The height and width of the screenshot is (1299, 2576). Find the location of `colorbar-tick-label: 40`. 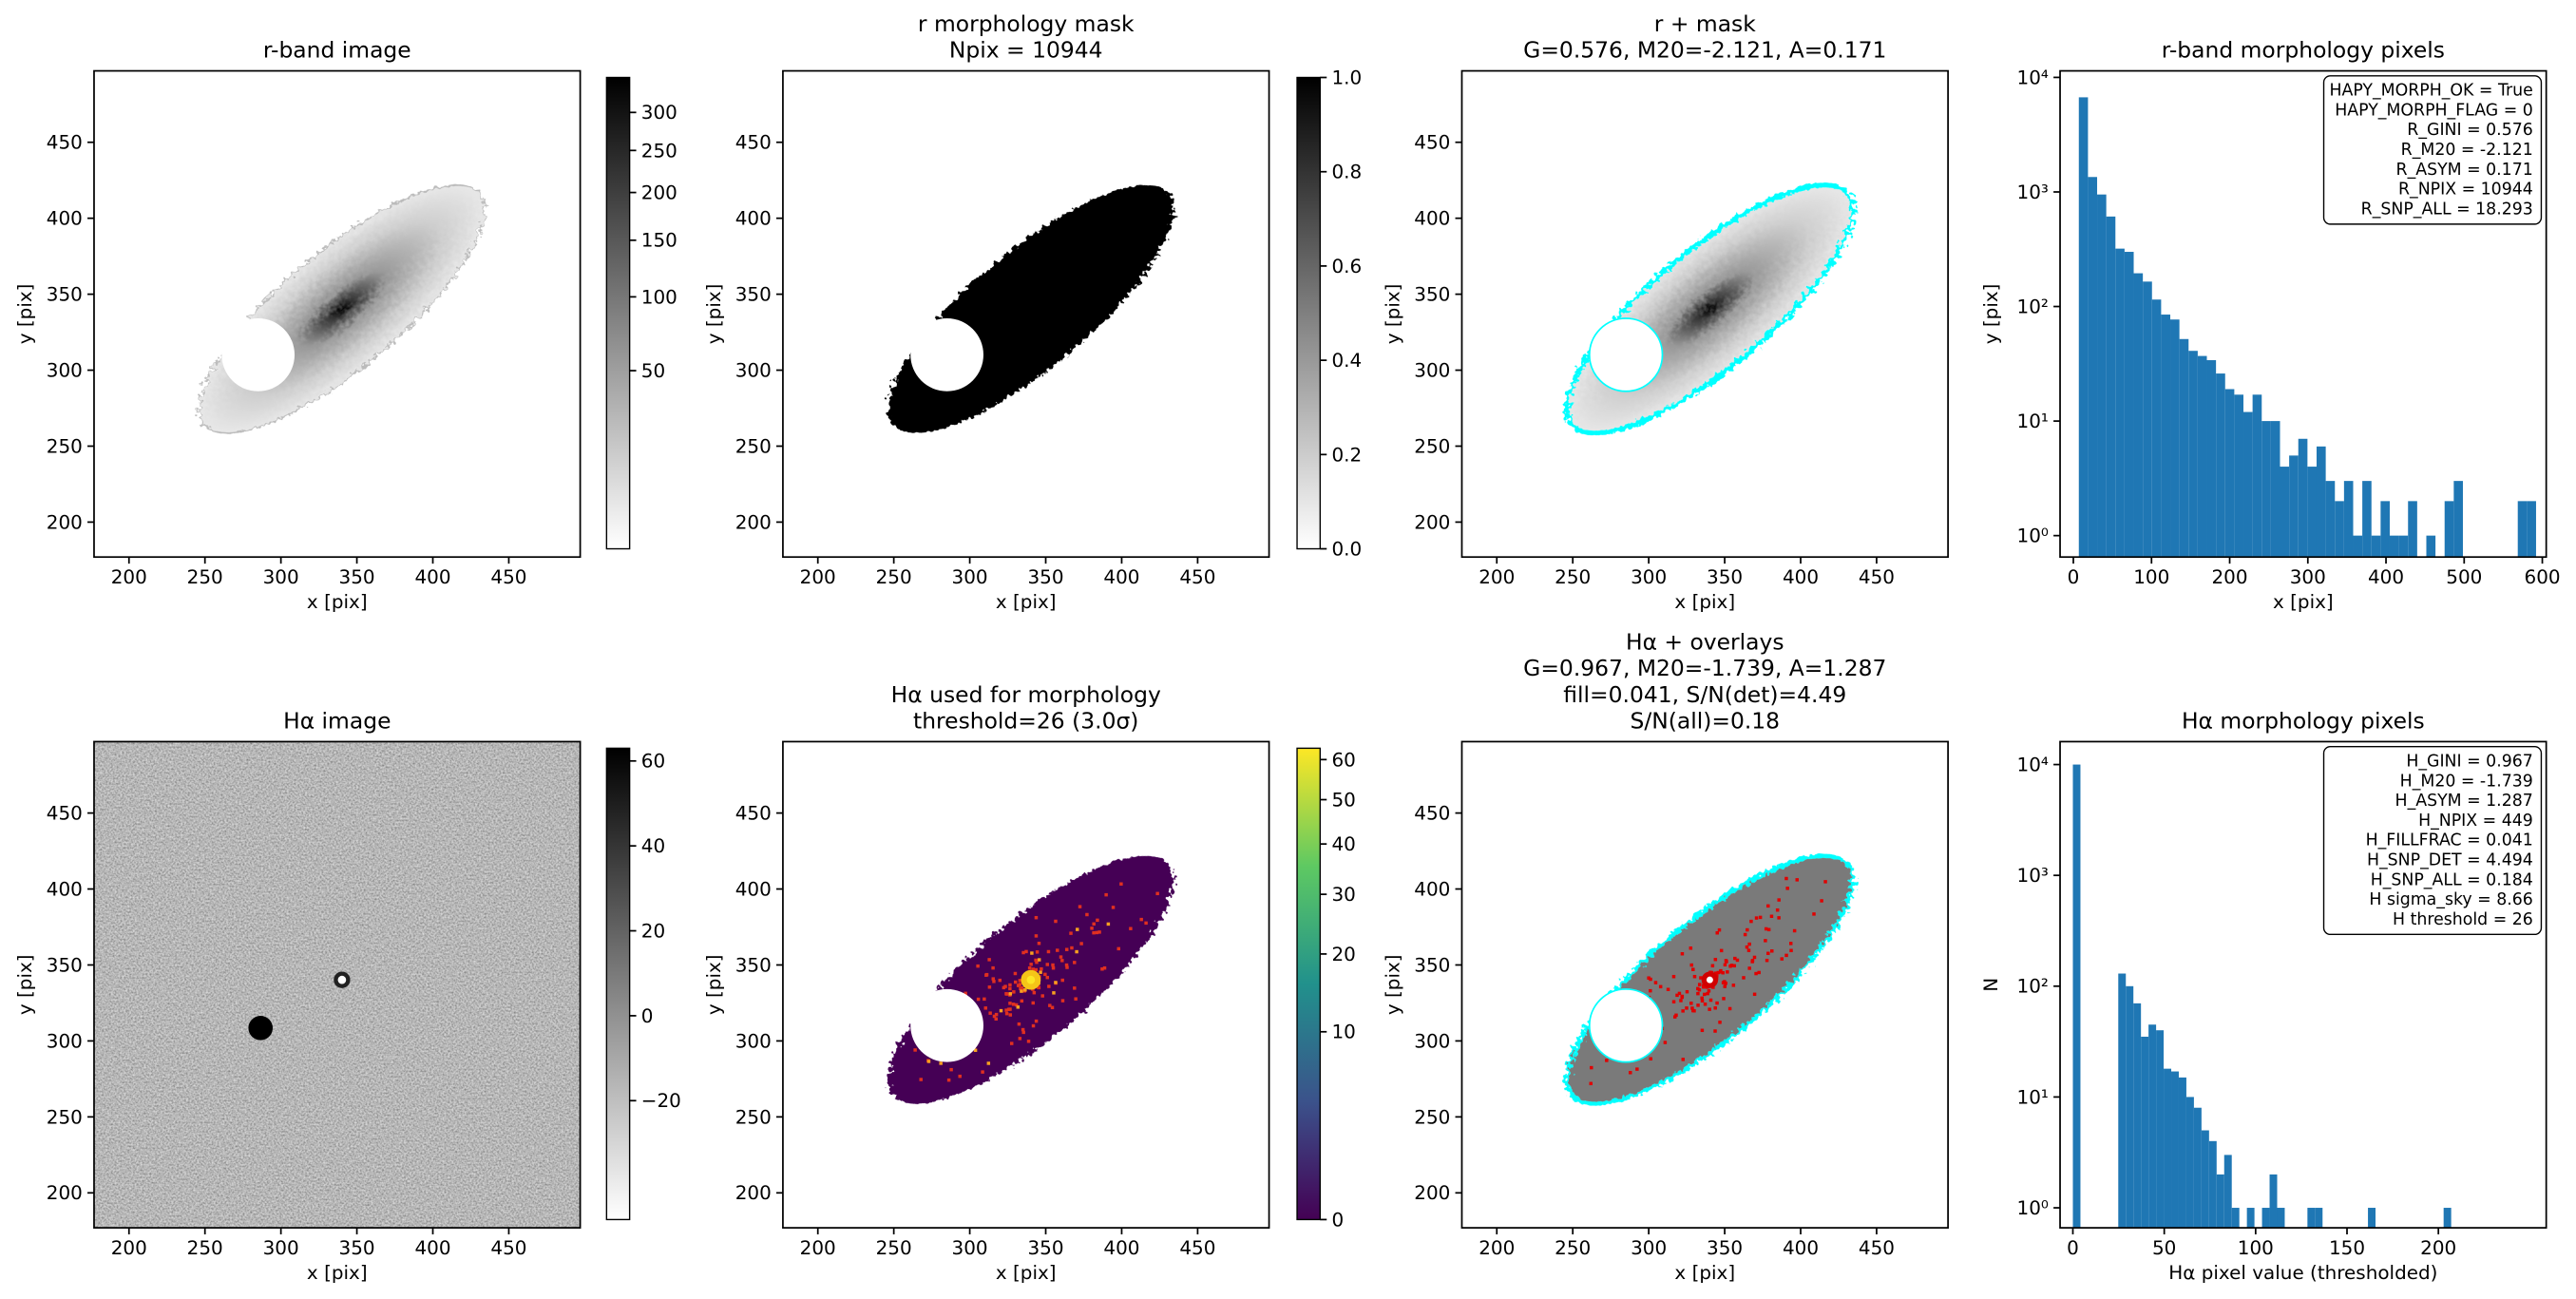

colorbar-tick-label: 40 is located at coordinates (653, 846).